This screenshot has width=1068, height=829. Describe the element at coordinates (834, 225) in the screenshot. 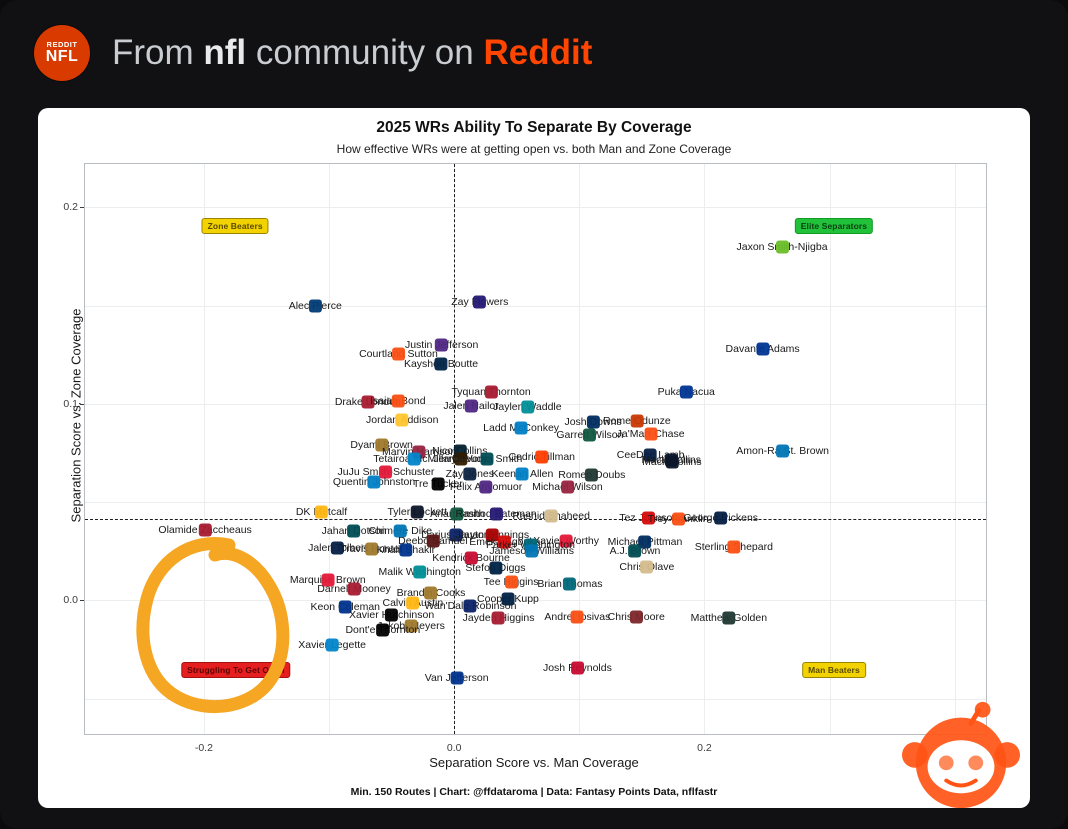

I see `quadrant-badge: Elite Separators` at that location.